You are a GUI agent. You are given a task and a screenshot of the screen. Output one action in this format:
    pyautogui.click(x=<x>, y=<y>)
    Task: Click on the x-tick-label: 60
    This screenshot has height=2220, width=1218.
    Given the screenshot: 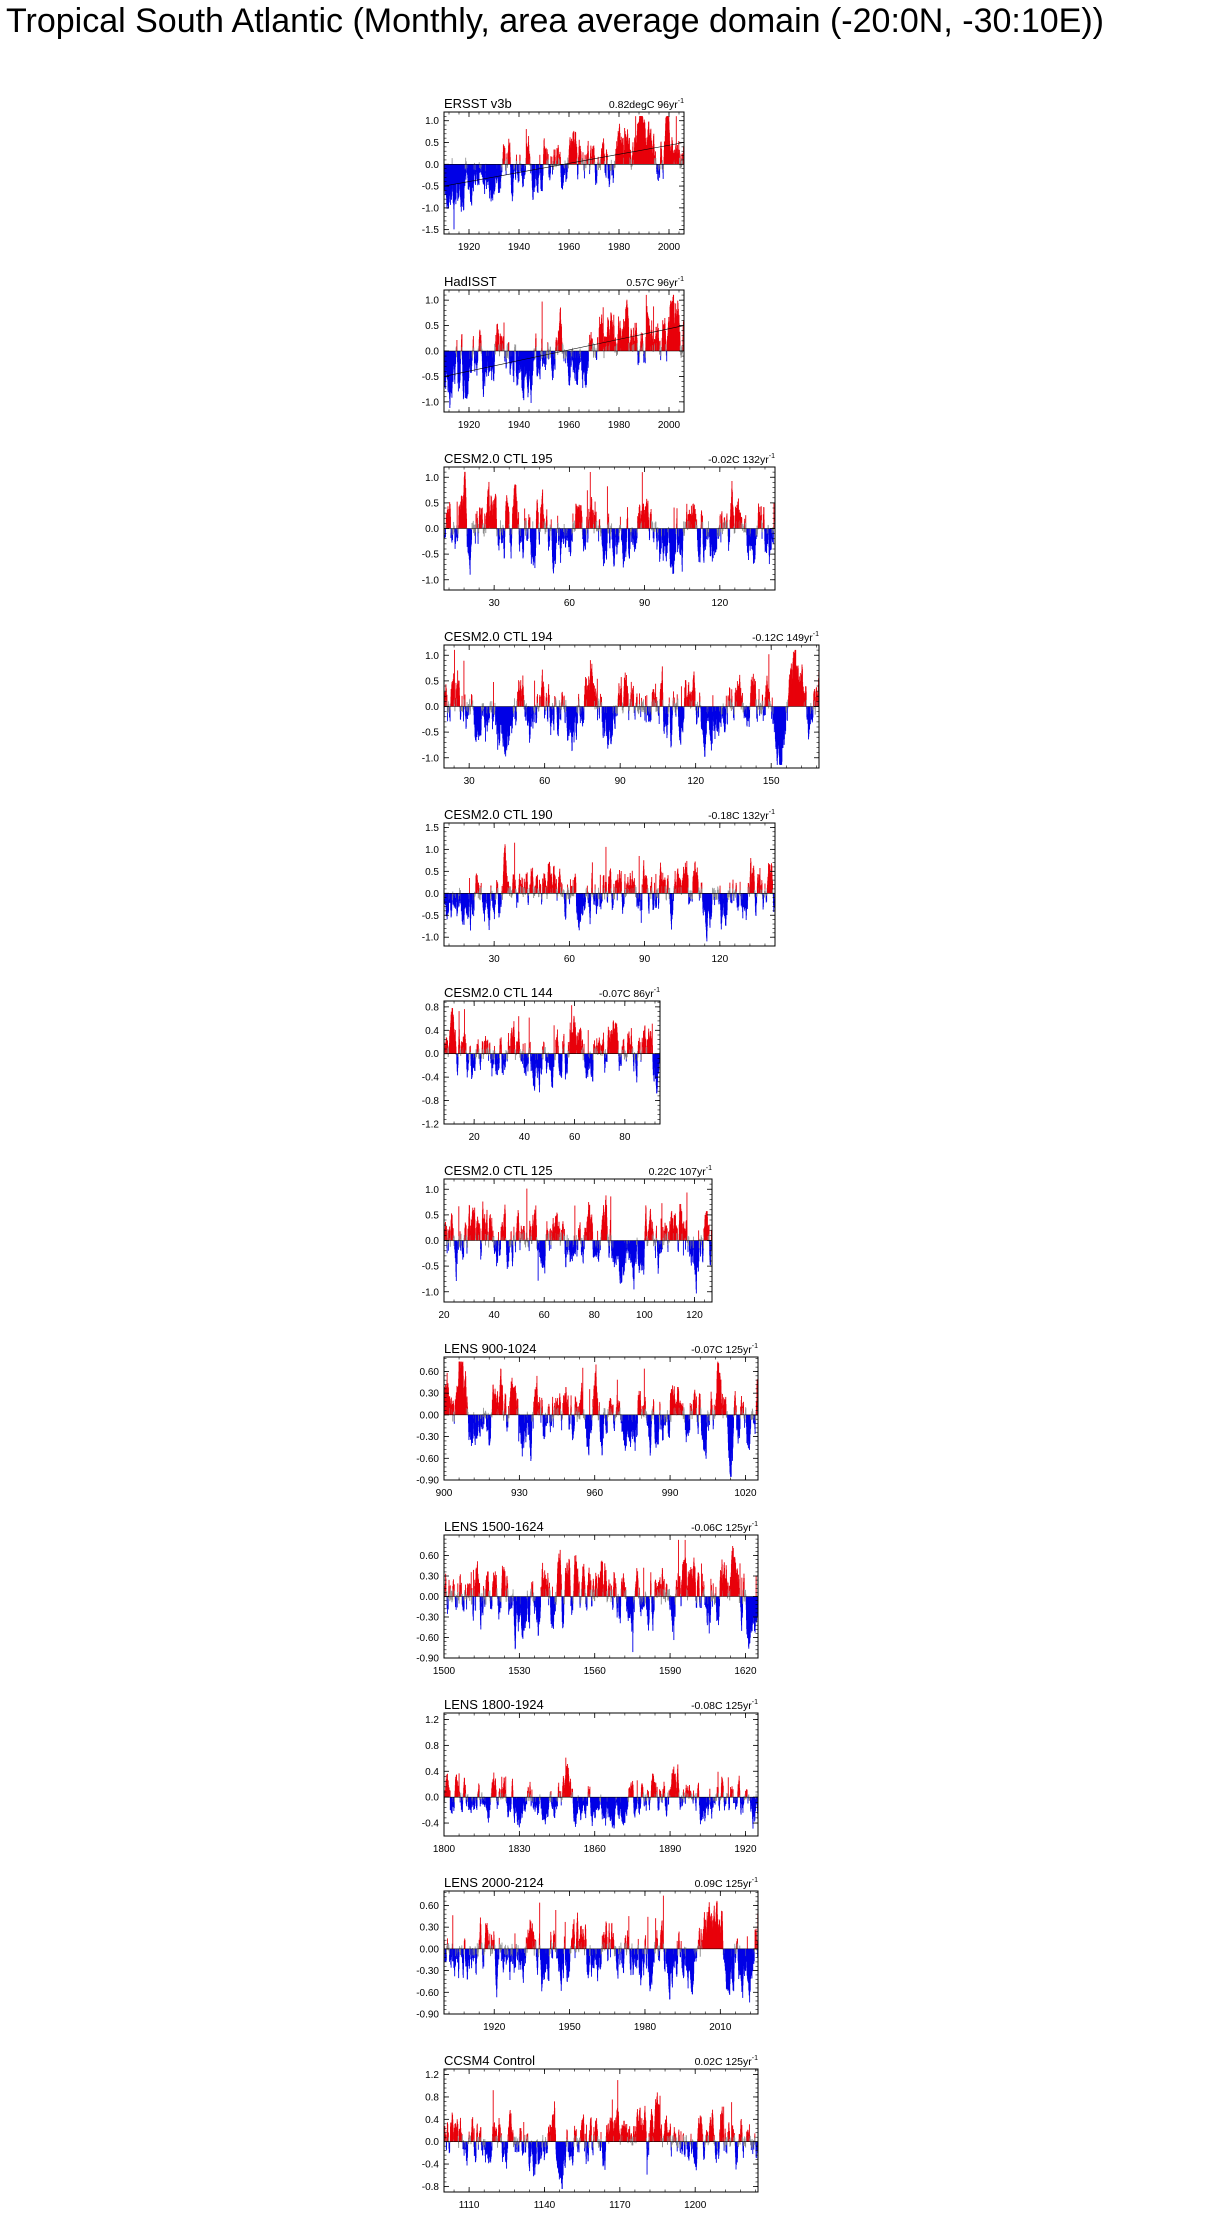 What is the action you would take?
    pyautogui.click(x=570, y=603)
    